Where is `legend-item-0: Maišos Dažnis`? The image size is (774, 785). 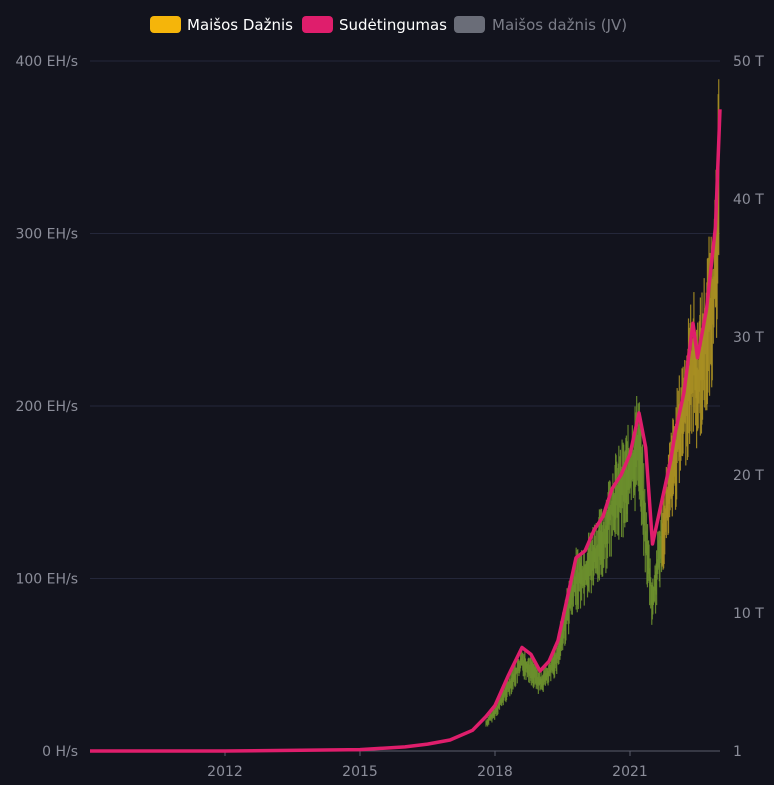 legend-item-0: Maišos Dažnis is located at coordinates (221, 25).